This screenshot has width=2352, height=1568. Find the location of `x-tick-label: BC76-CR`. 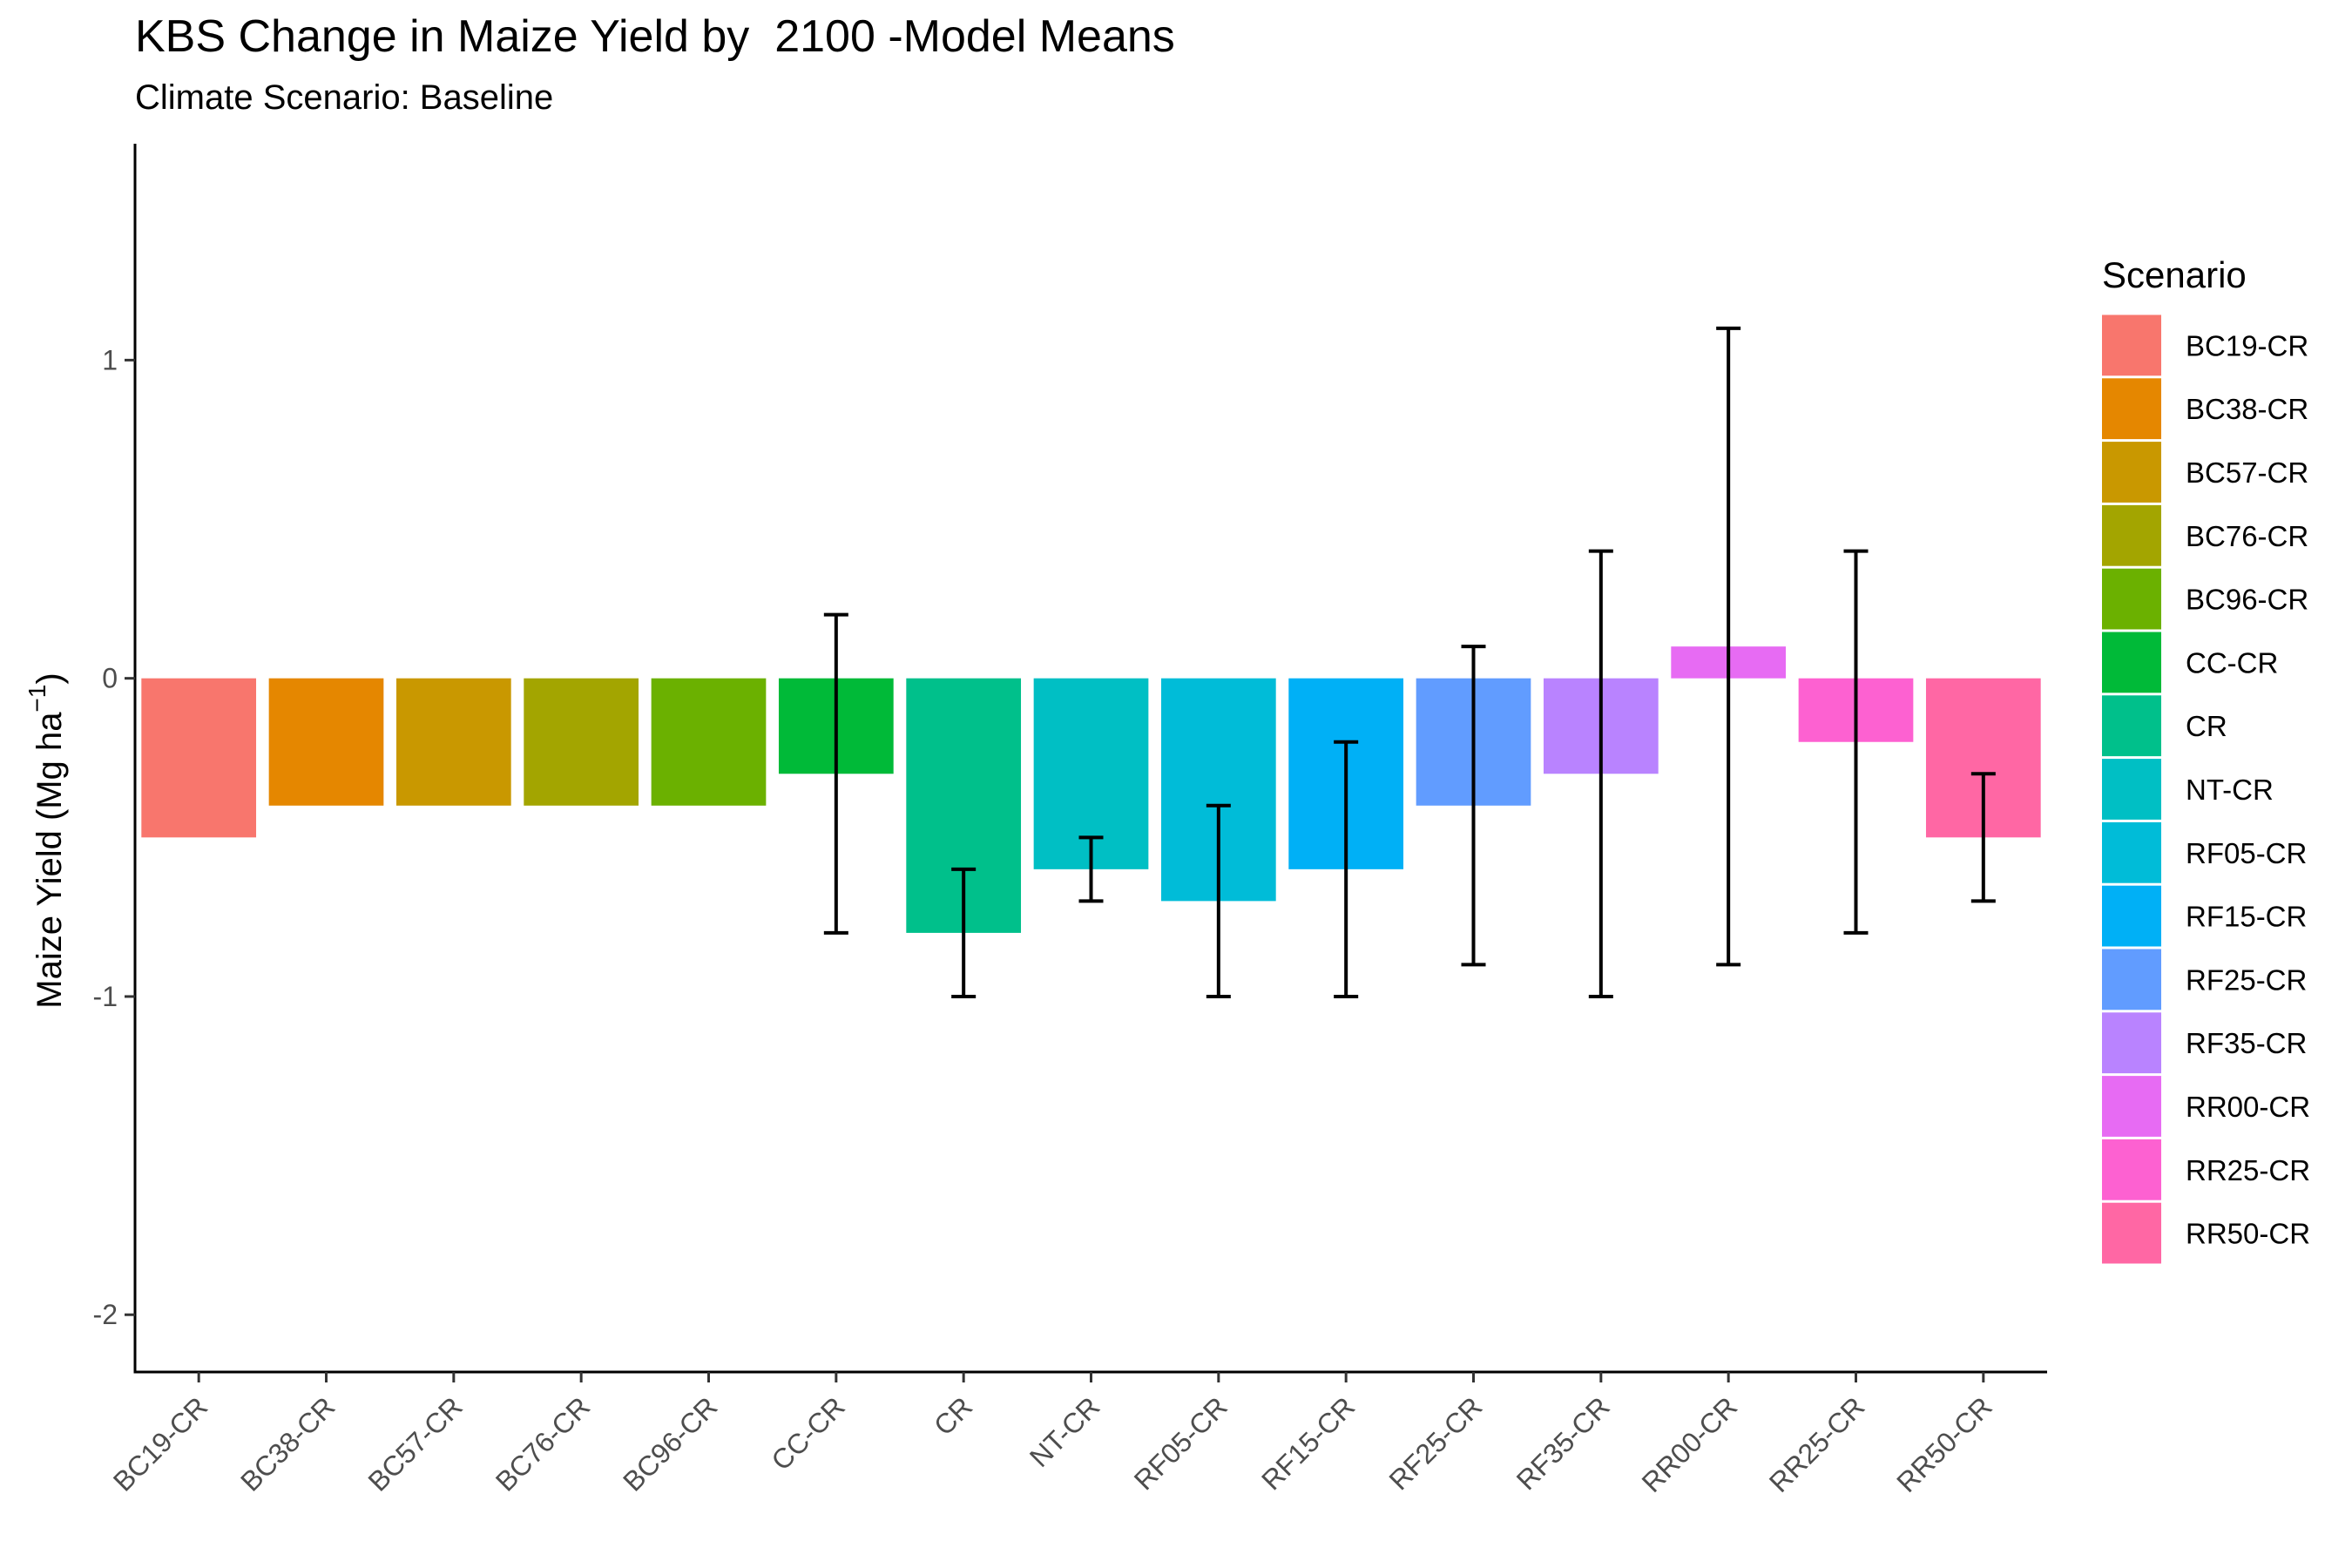

x-tick-label: BC76-CR is located at coordinates (543, 1443).